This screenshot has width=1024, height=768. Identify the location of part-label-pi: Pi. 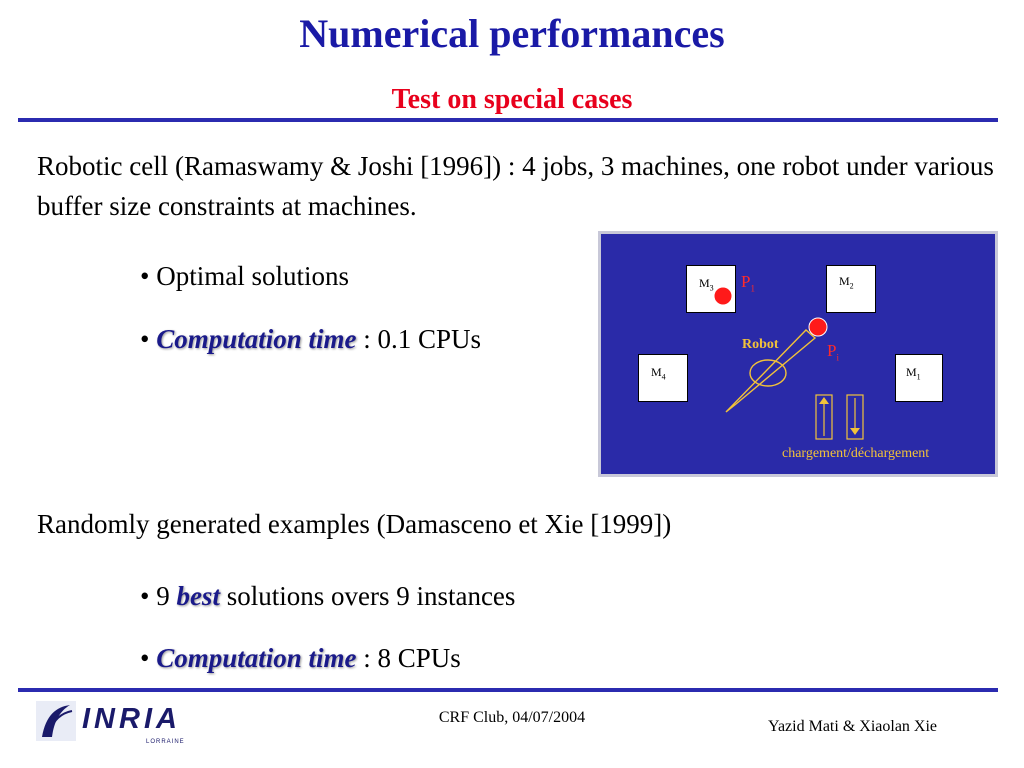
(833, 351).